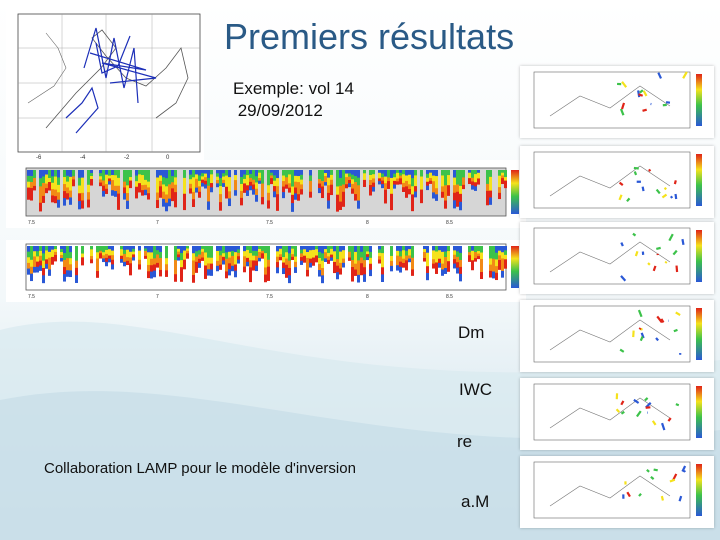 The width and height of the screenshot is (720, 540). I want to click on svg-text: -2, so click(127, 157).